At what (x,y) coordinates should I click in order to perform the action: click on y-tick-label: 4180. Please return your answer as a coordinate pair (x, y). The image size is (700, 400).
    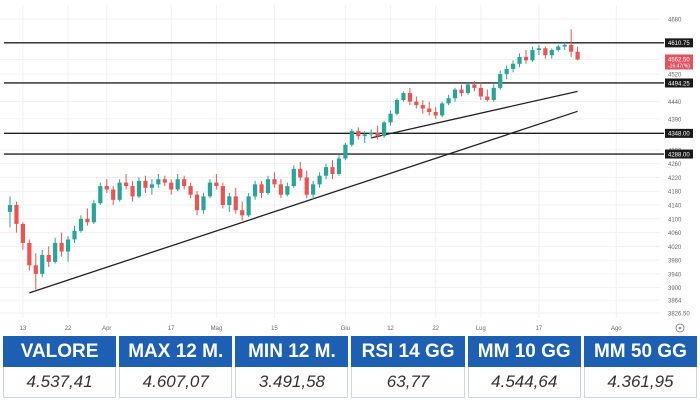
    Looking at the image, I should click on (675, 193).